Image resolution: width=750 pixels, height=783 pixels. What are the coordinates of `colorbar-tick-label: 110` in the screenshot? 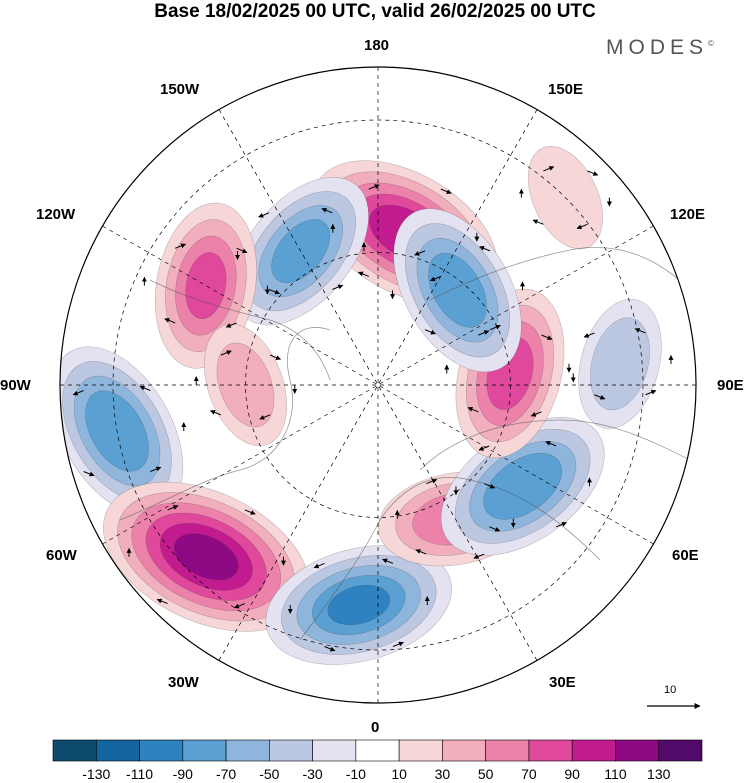 It's located at (615, 774).